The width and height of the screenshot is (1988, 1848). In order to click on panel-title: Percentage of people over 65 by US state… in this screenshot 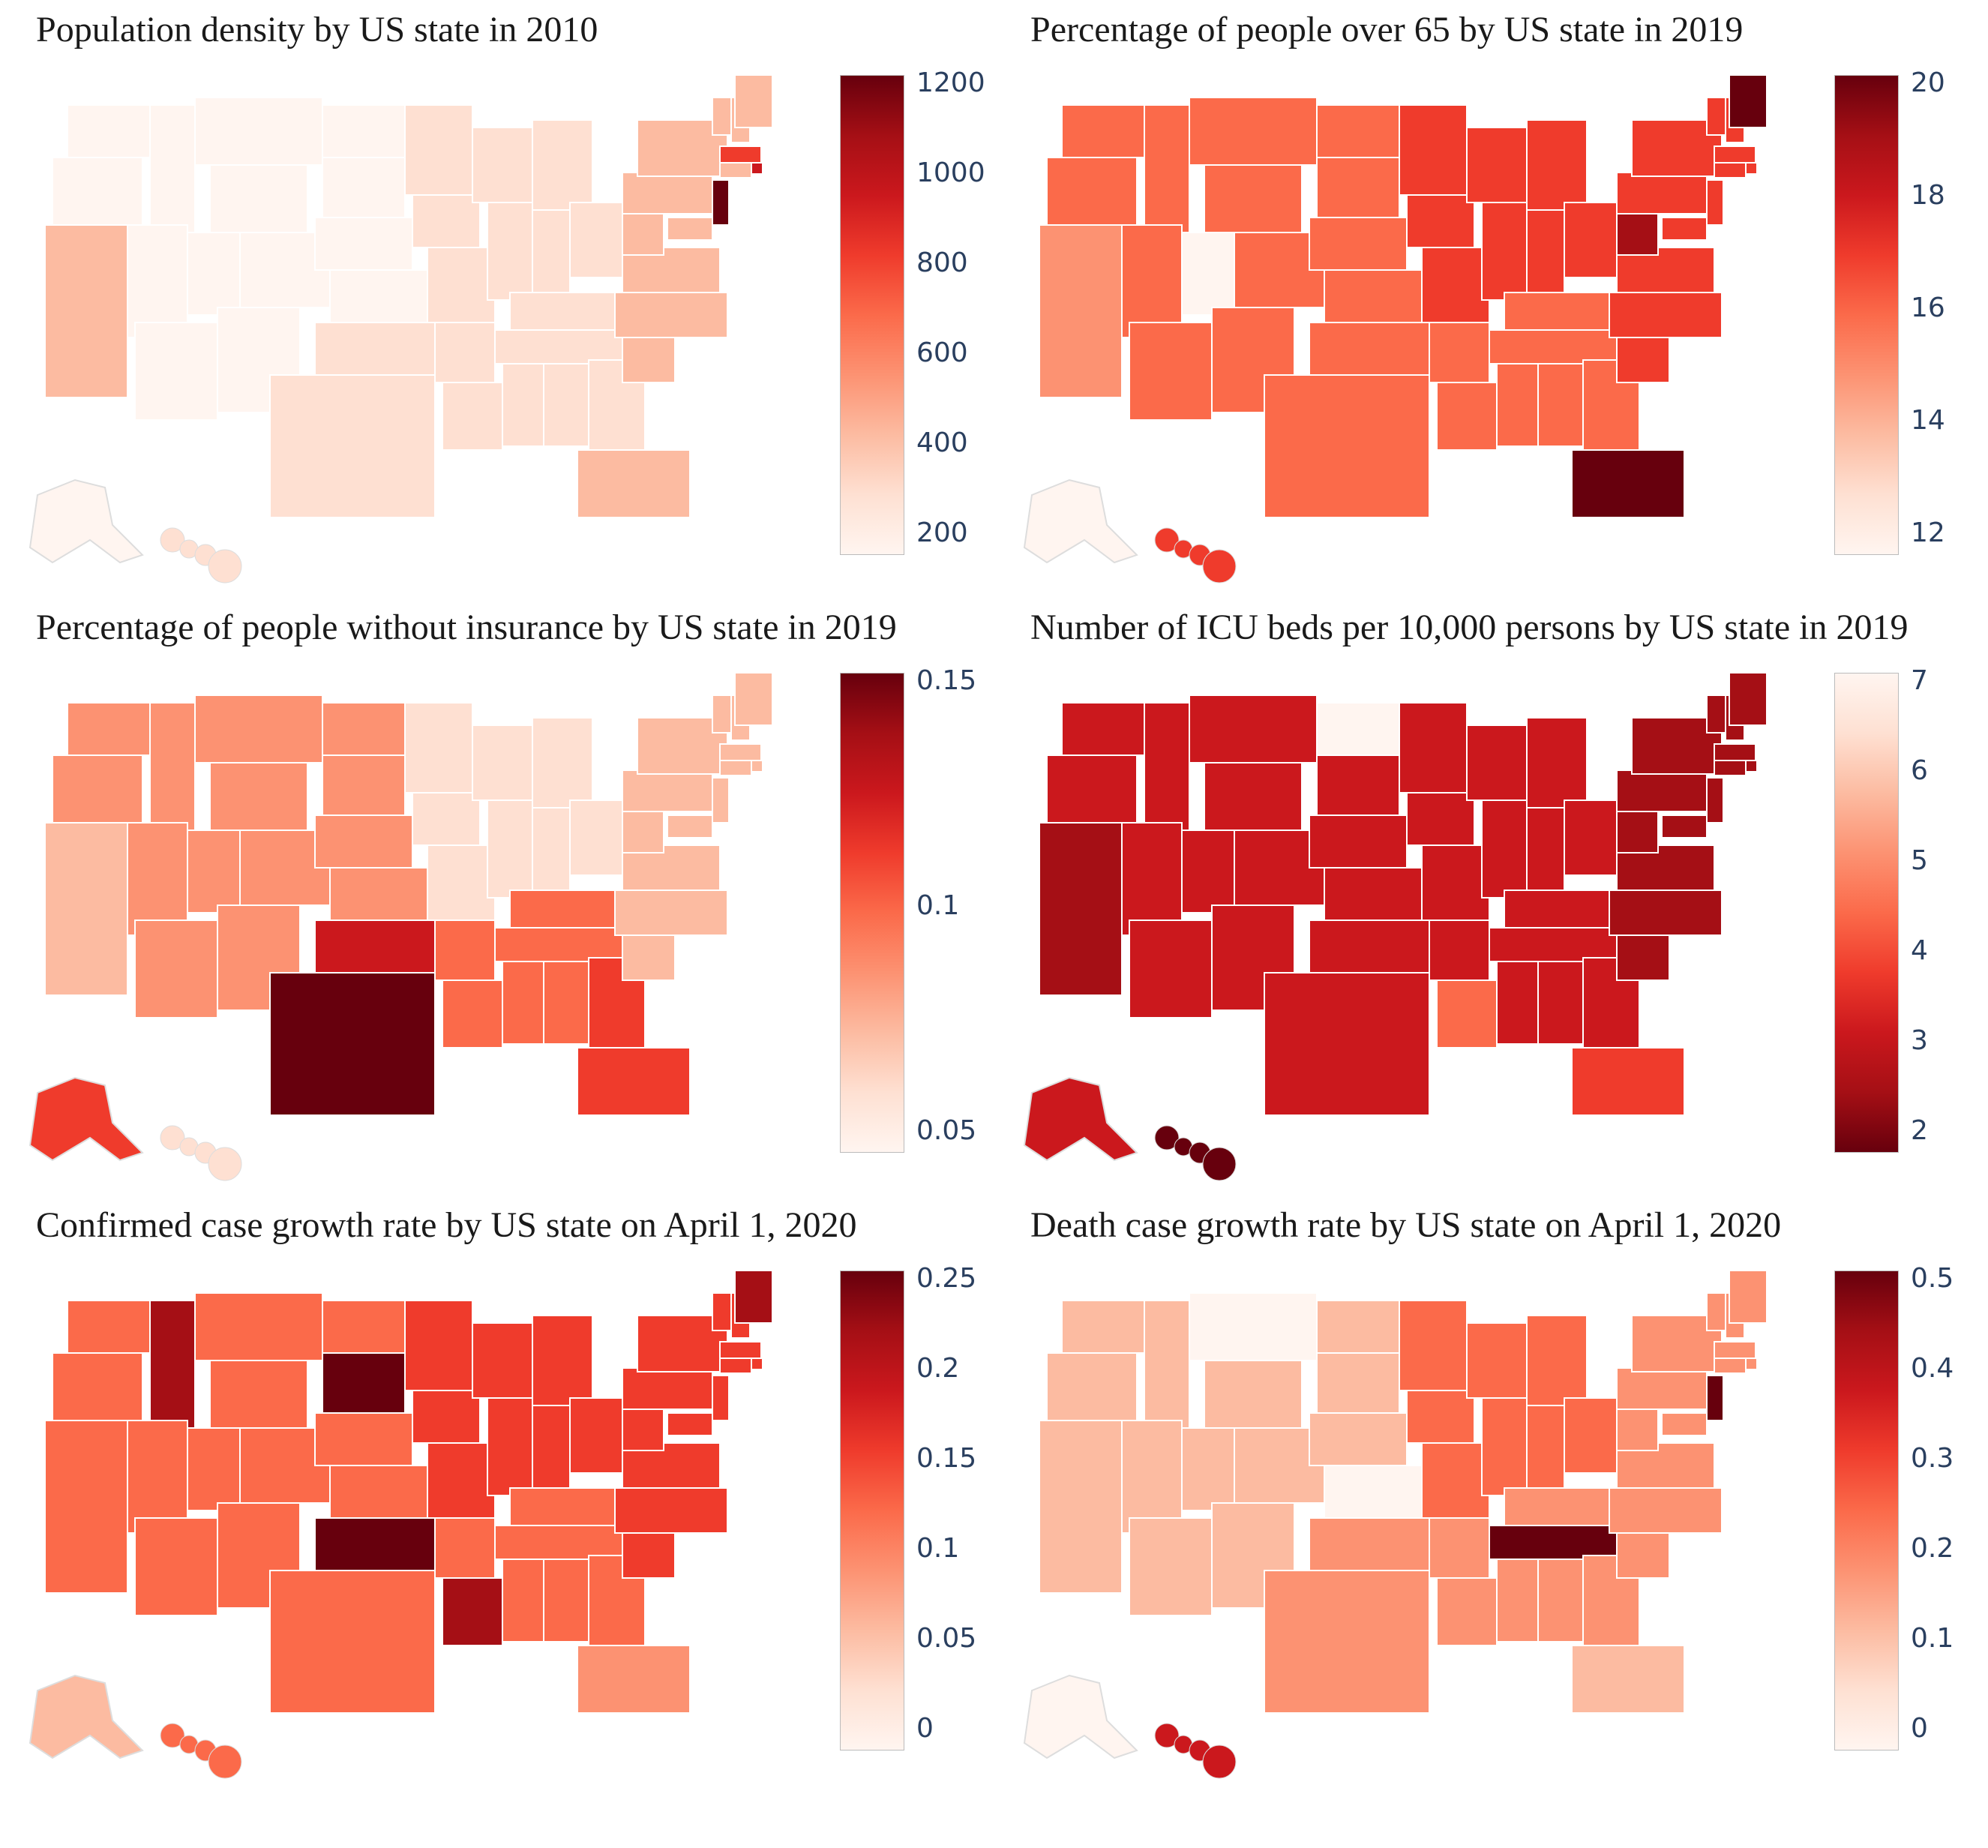, I will do `click(1387, 30)`.